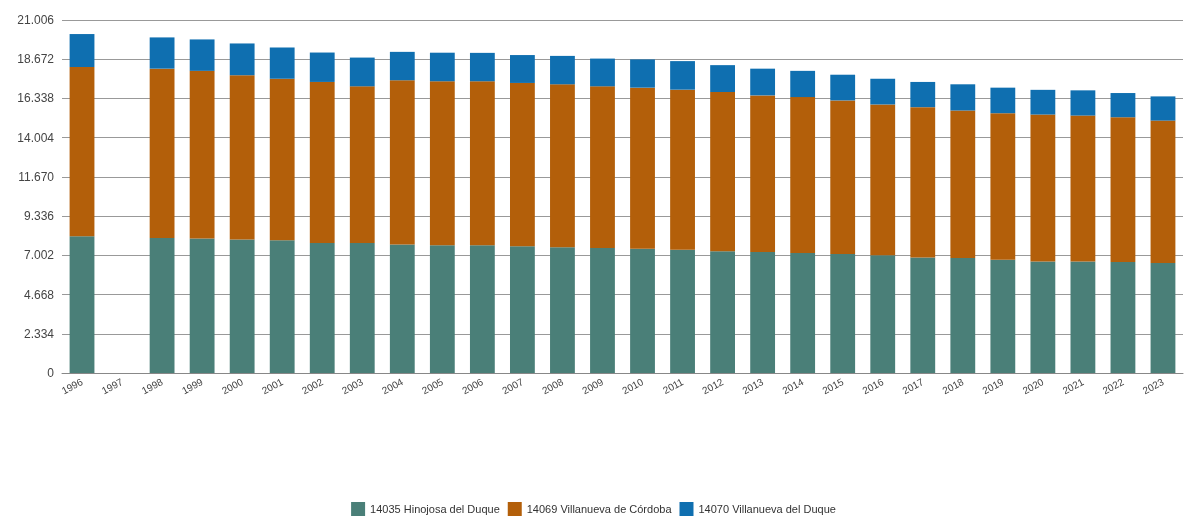  I want to click on x-tick-label: 2012, so click(713, 386).